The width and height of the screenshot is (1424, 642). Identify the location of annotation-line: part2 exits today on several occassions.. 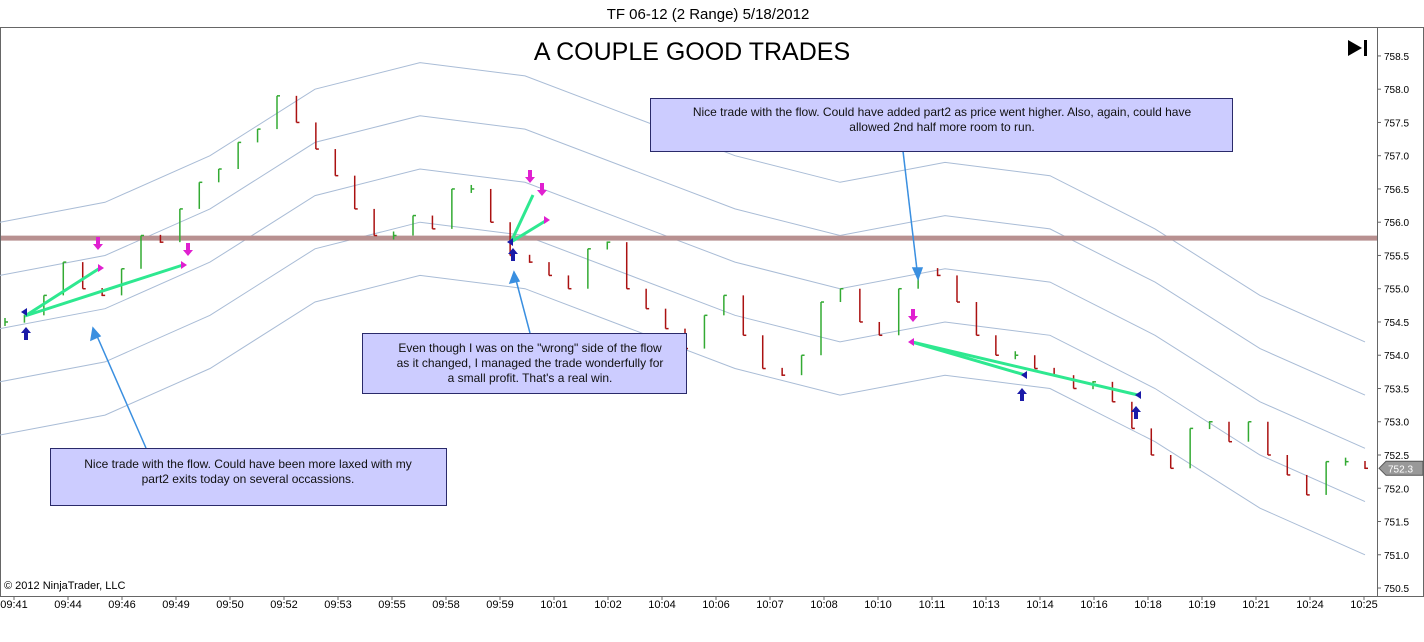
(248, 479).